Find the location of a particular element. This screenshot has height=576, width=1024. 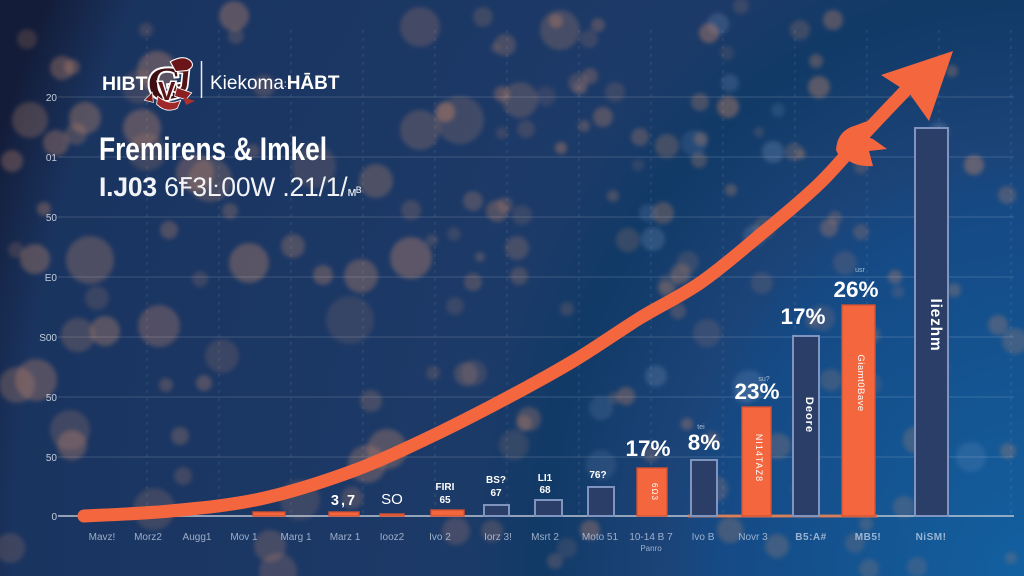

svg-text: 67 is located at coordinates (496, 493).